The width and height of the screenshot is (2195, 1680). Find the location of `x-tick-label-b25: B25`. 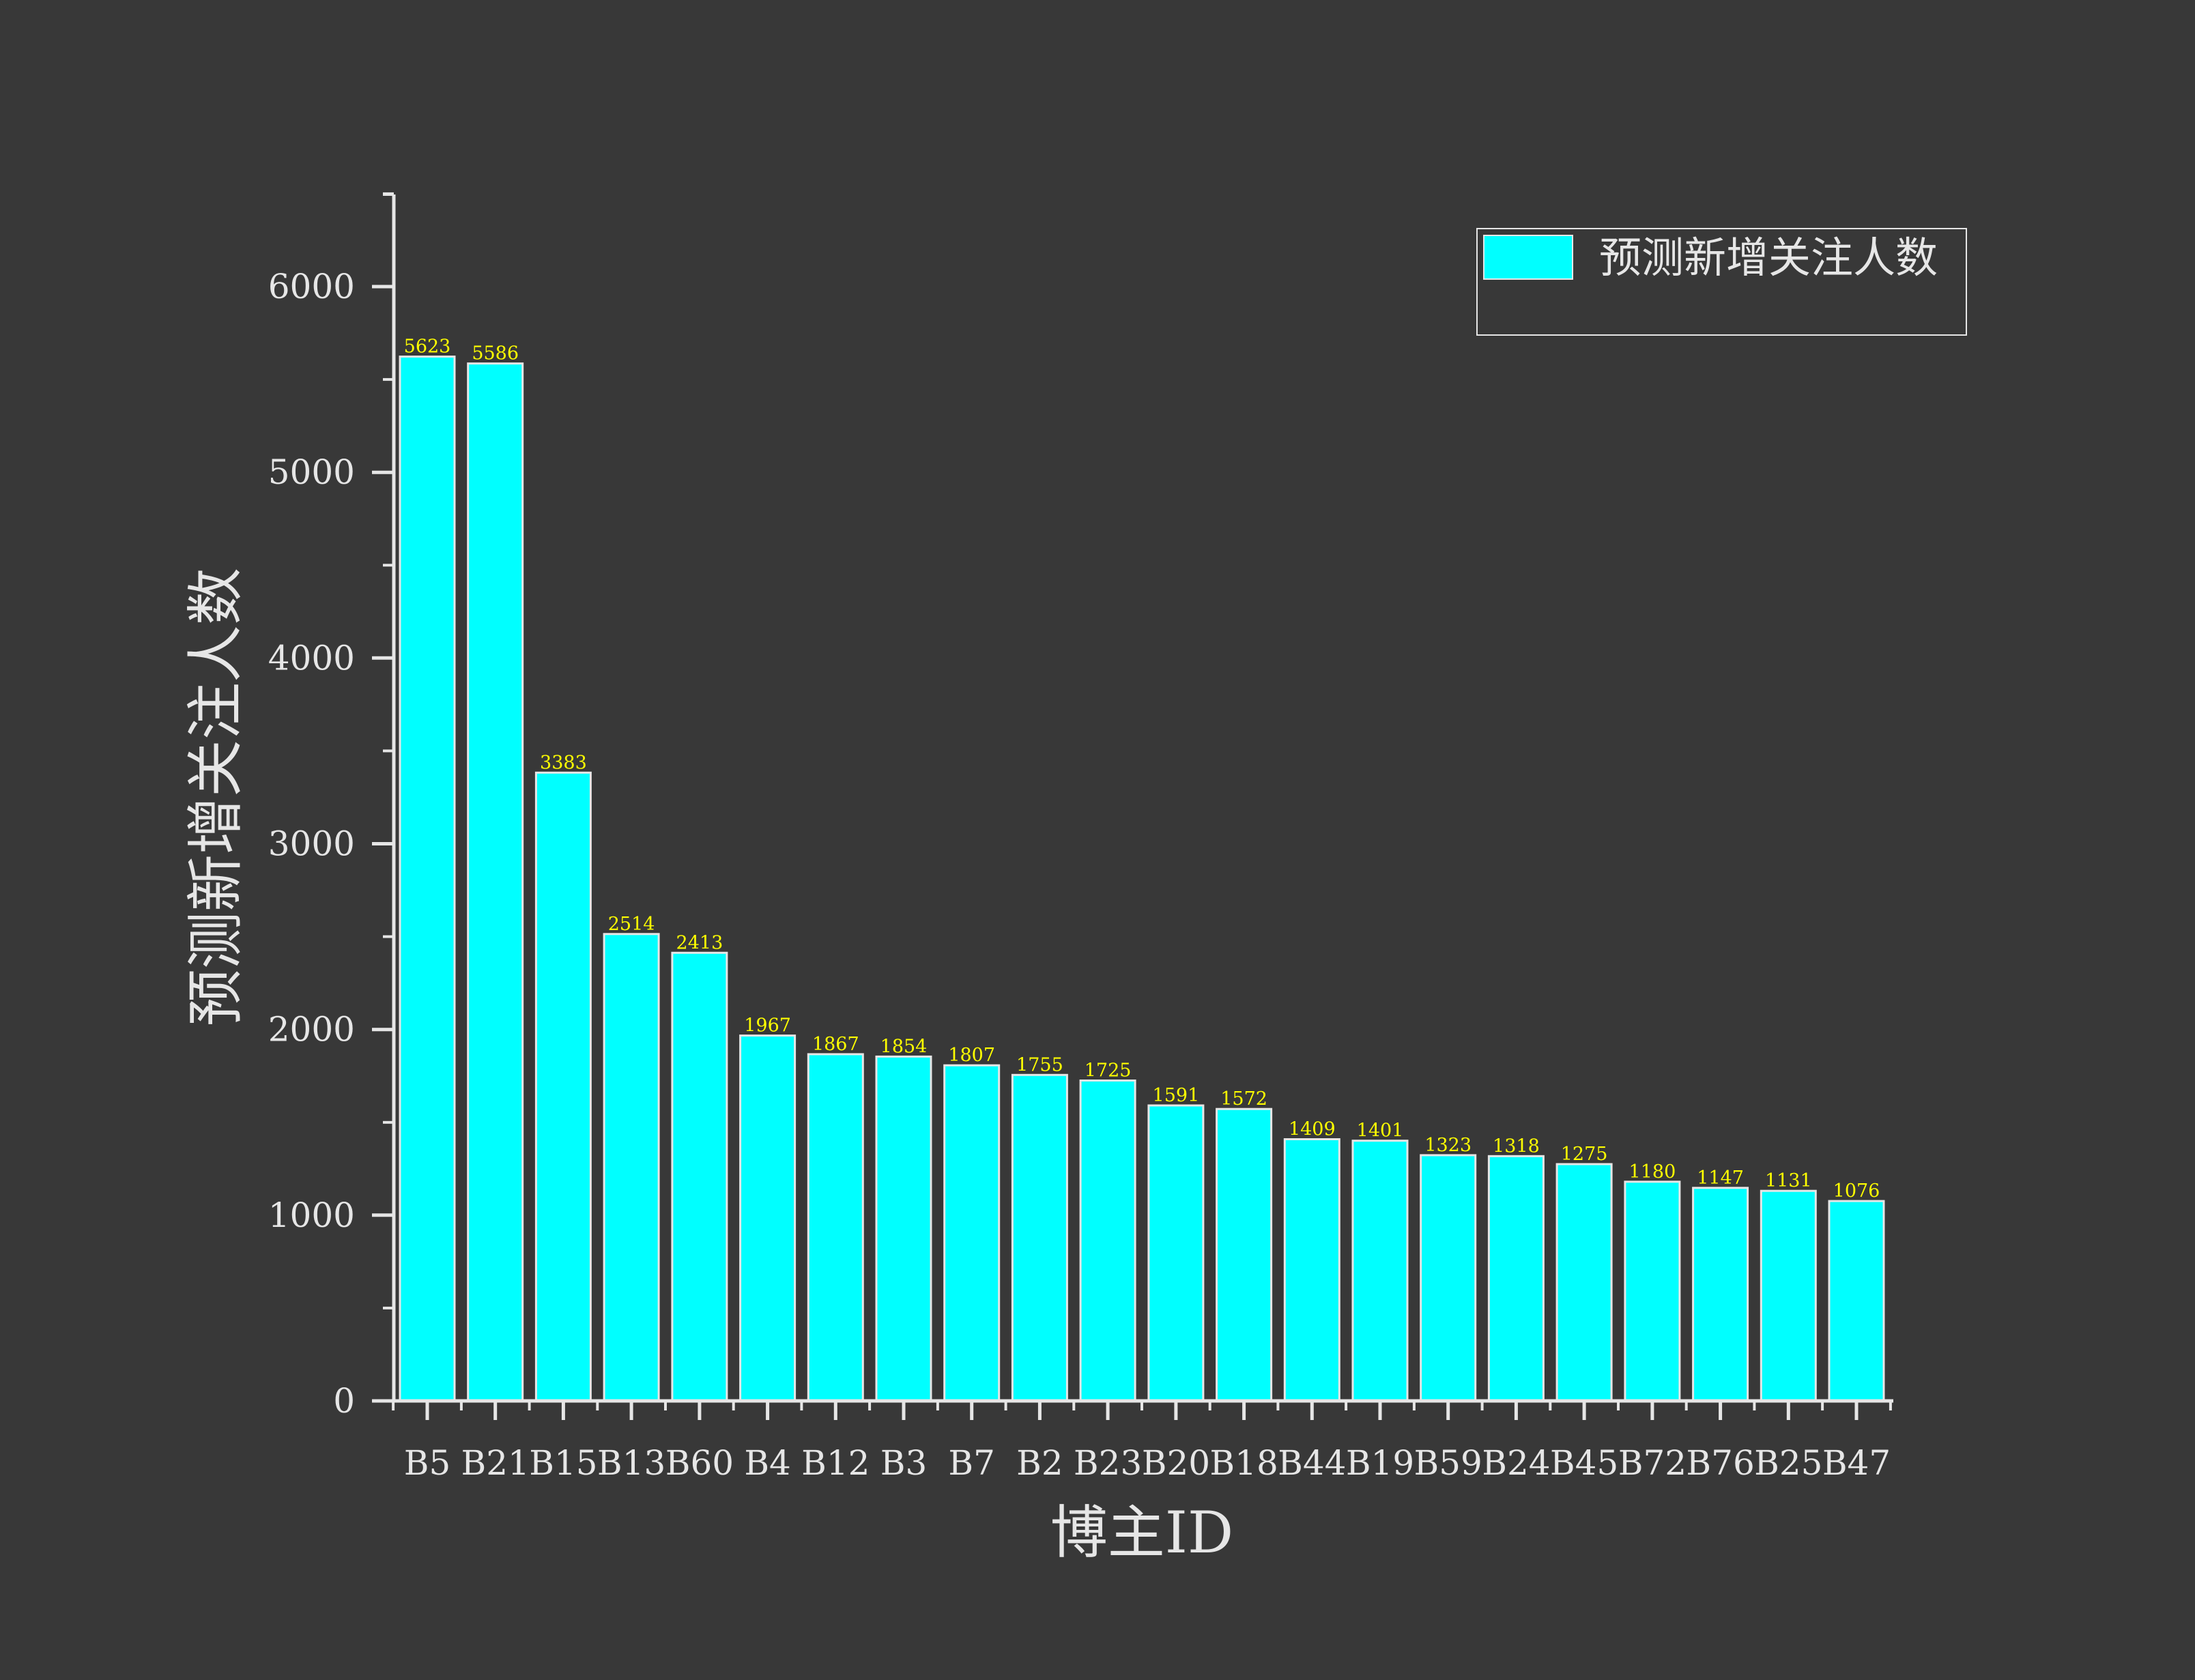

x-tick-label-b25: B25 is located at coordinates (1788, 1463).